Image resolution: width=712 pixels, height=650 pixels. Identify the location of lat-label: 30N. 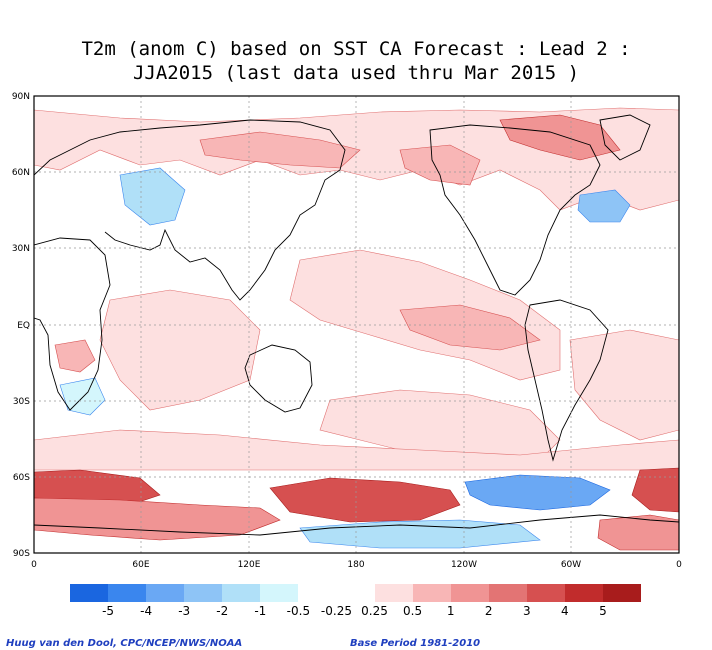
(21, 249).